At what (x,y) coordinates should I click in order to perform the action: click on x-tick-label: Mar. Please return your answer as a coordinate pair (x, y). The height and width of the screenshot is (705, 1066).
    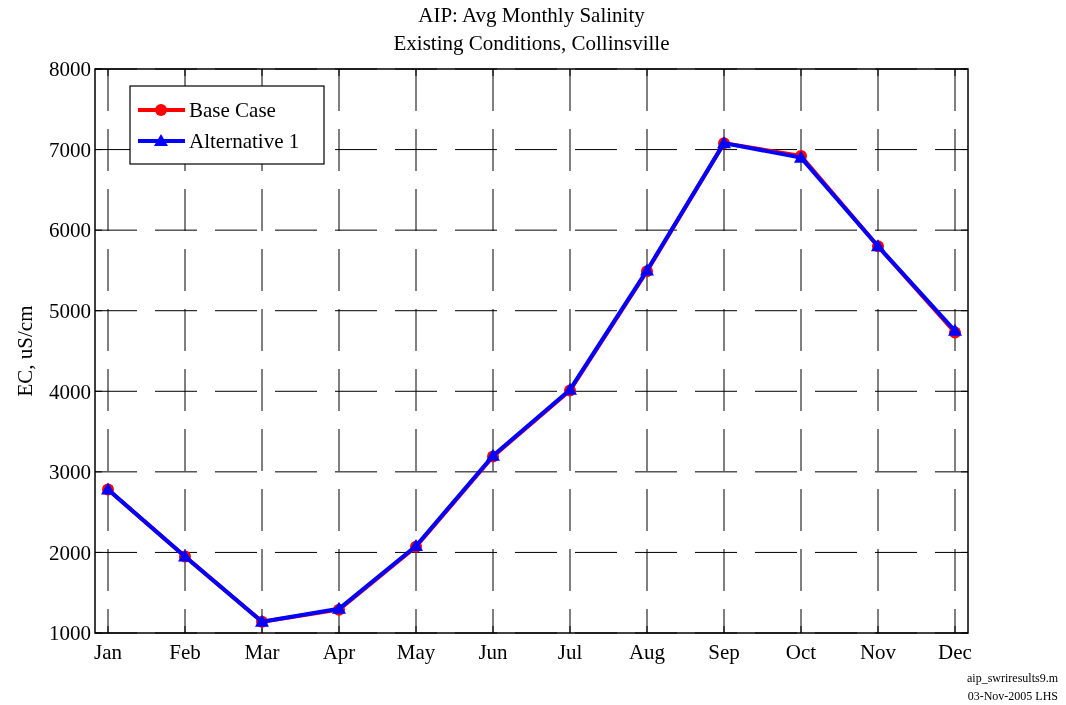
    Looking at the image, I should click on (262, 652).